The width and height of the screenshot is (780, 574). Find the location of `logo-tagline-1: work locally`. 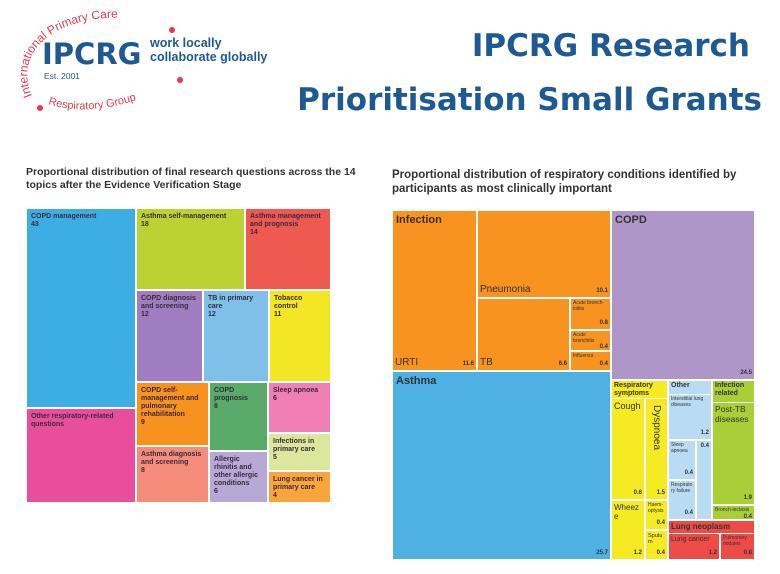

logo-tagline-1: work locally is located at coordinates (185, 43).